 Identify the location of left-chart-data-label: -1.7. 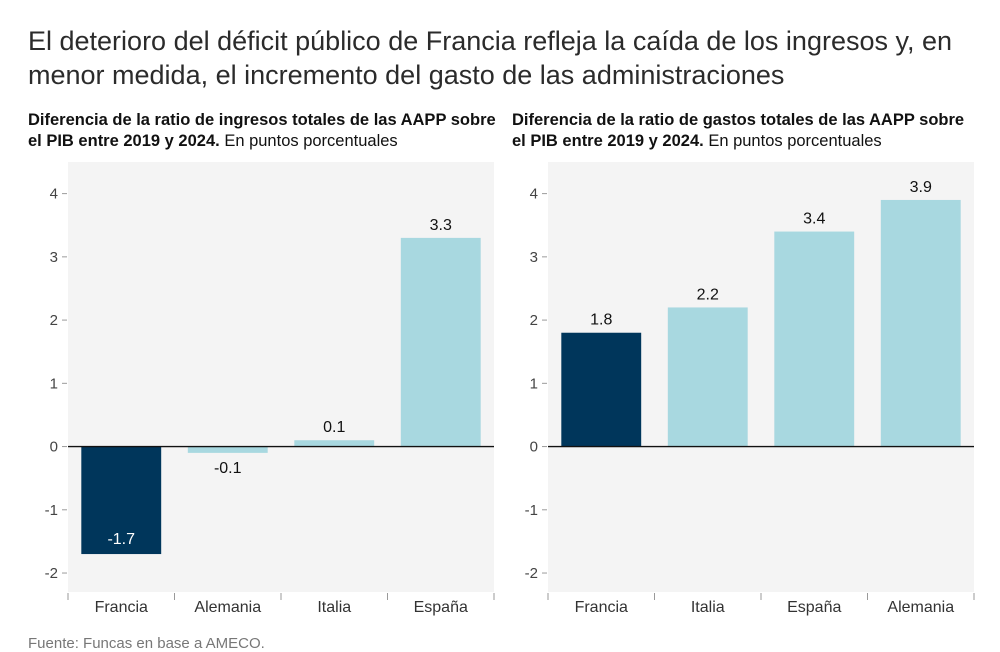
(121, 539).